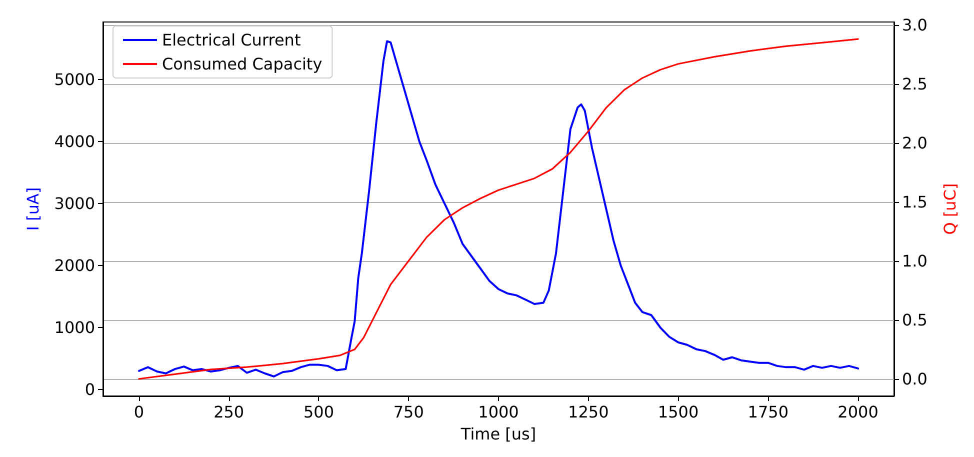 The height and width of the screenshot is (457, 974). I want to click on x-tick-label: 0, so click(139, 412).